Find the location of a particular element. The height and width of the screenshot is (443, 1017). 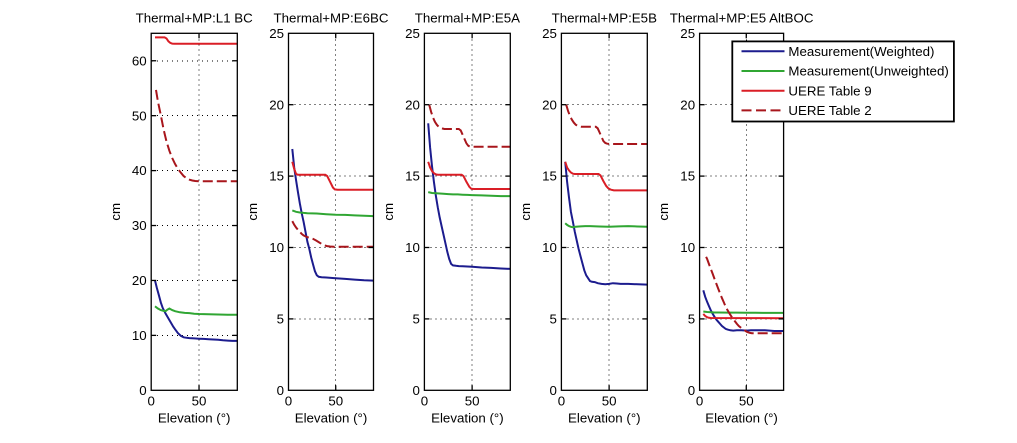

svg-text: Thermal+MP:L1 BC is located at coordinates (195, 17).